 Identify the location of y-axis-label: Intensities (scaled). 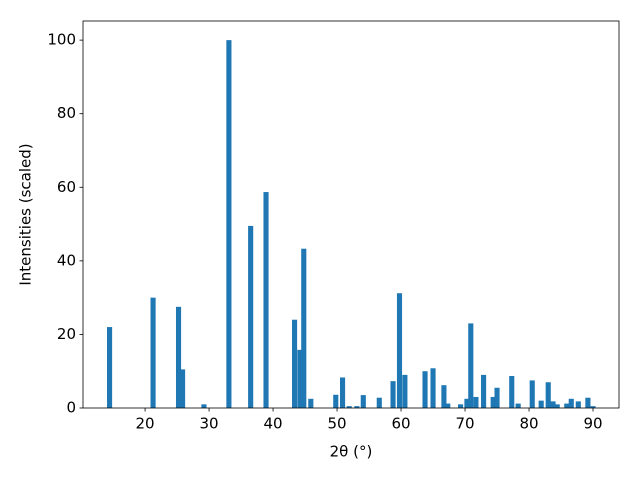
(26, 214).